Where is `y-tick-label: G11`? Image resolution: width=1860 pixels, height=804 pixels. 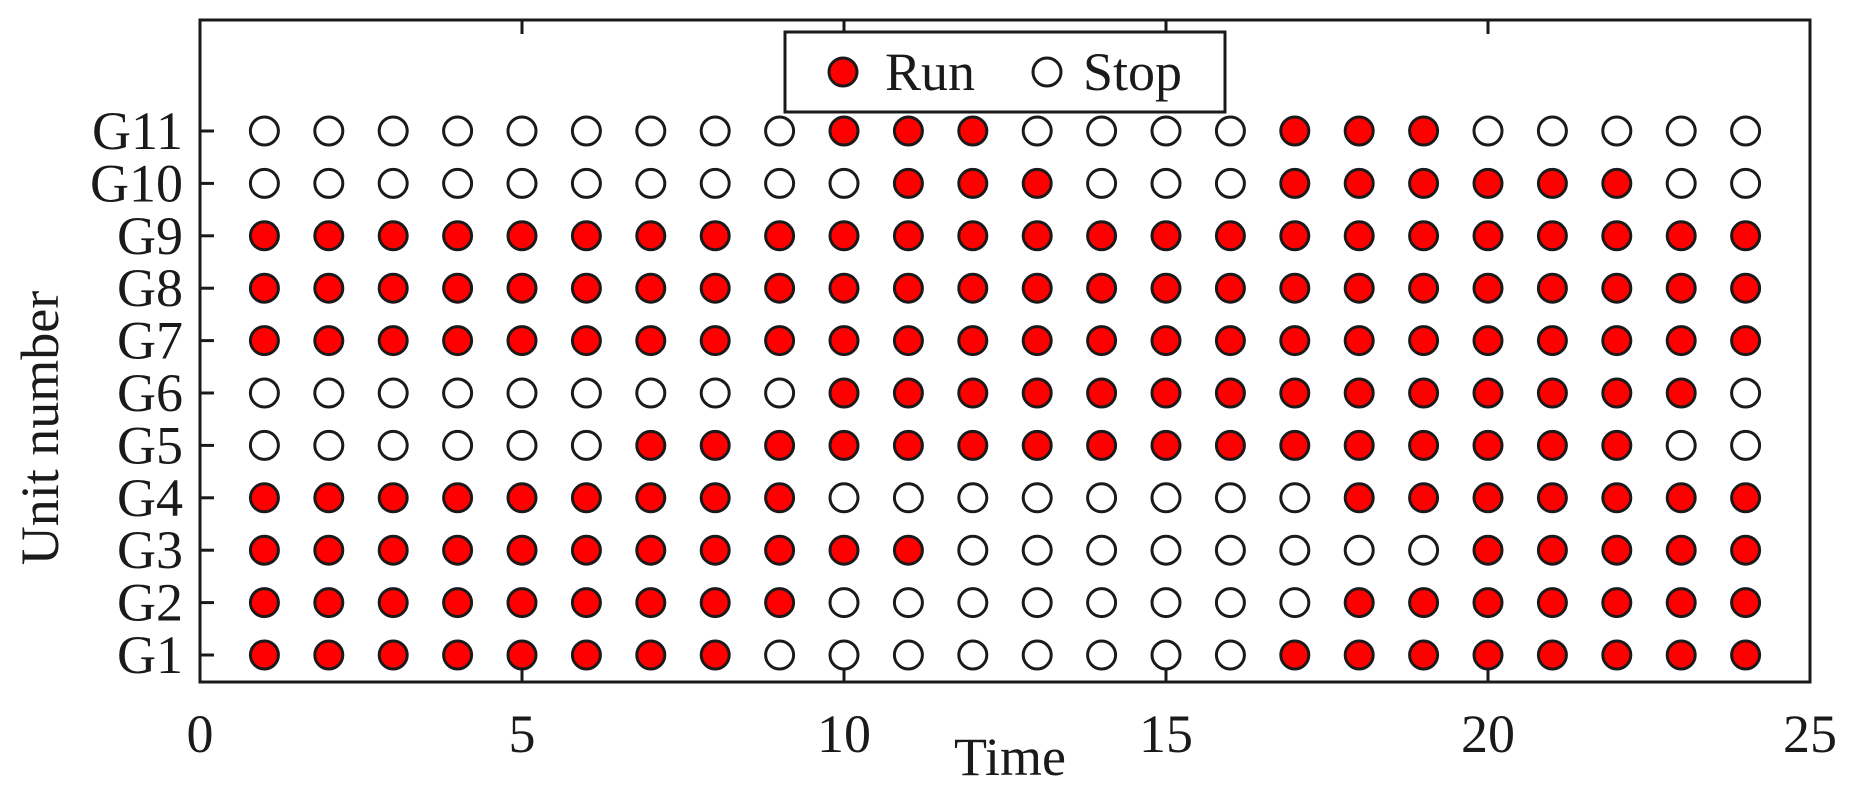 y-tick-label: G11 is located at coordinates (137, 131).